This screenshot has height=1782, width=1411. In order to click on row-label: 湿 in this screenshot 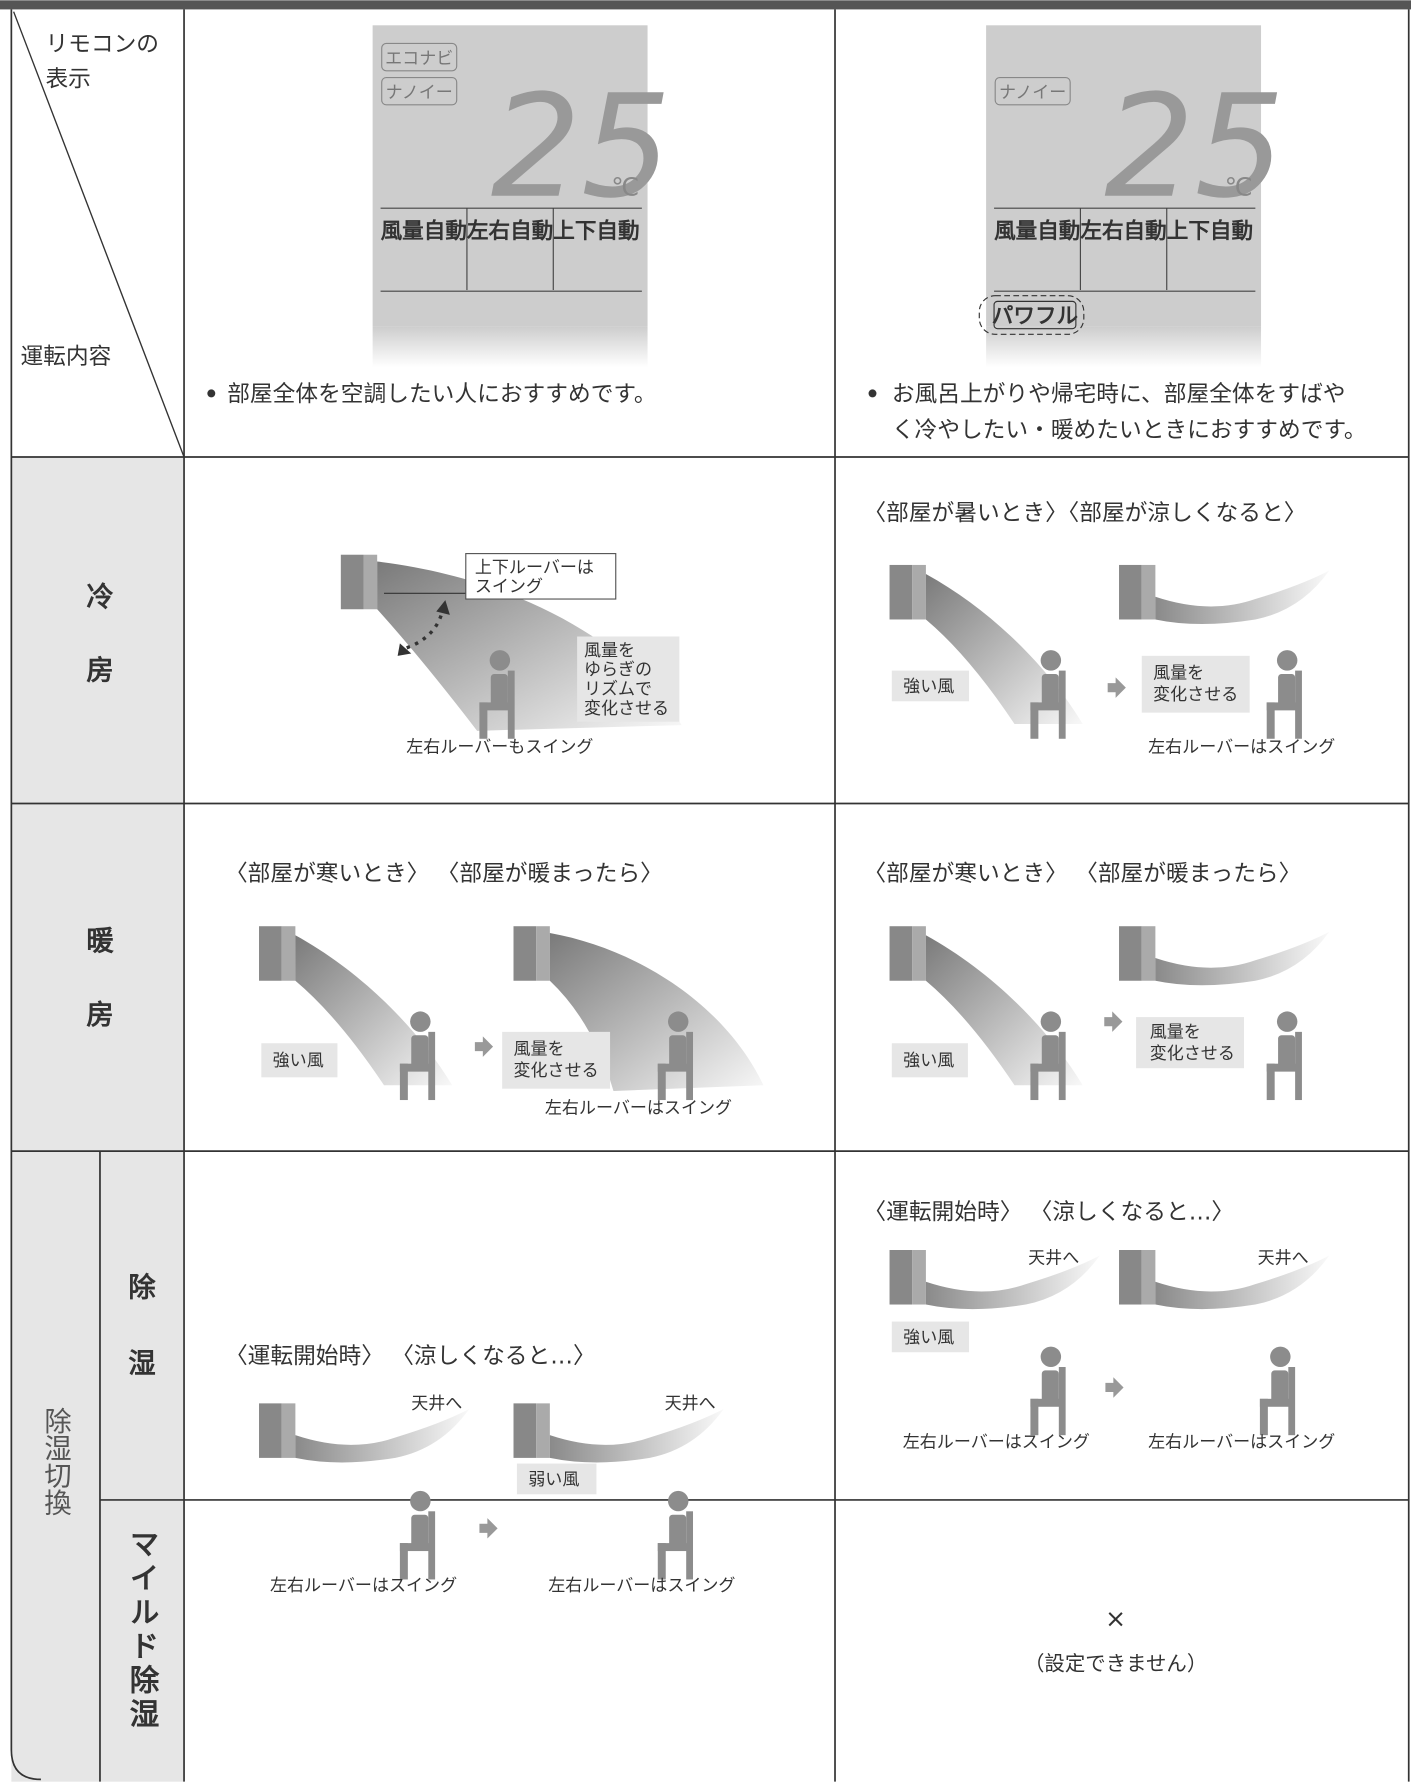, I will do `click(141, 1364)`.